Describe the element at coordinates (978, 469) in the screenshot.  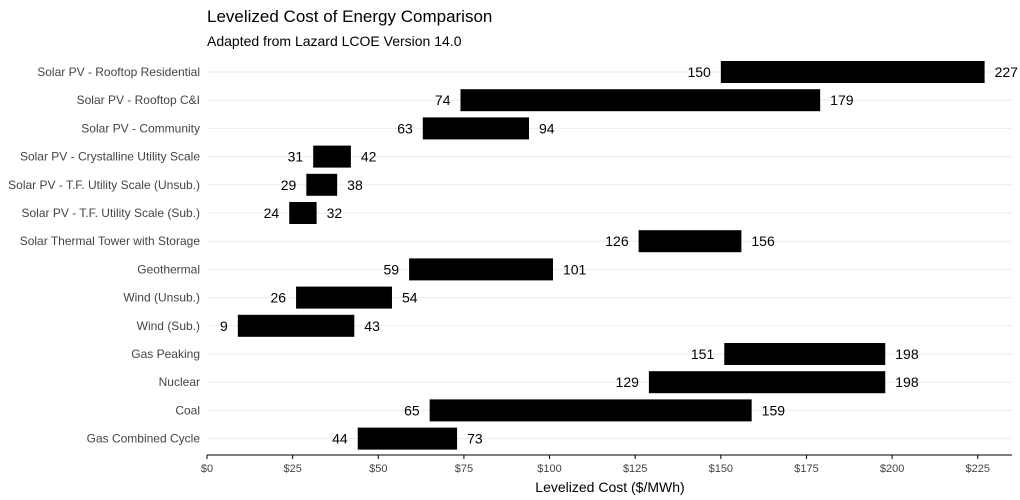
I see `x-tick-label: $225` at that location.